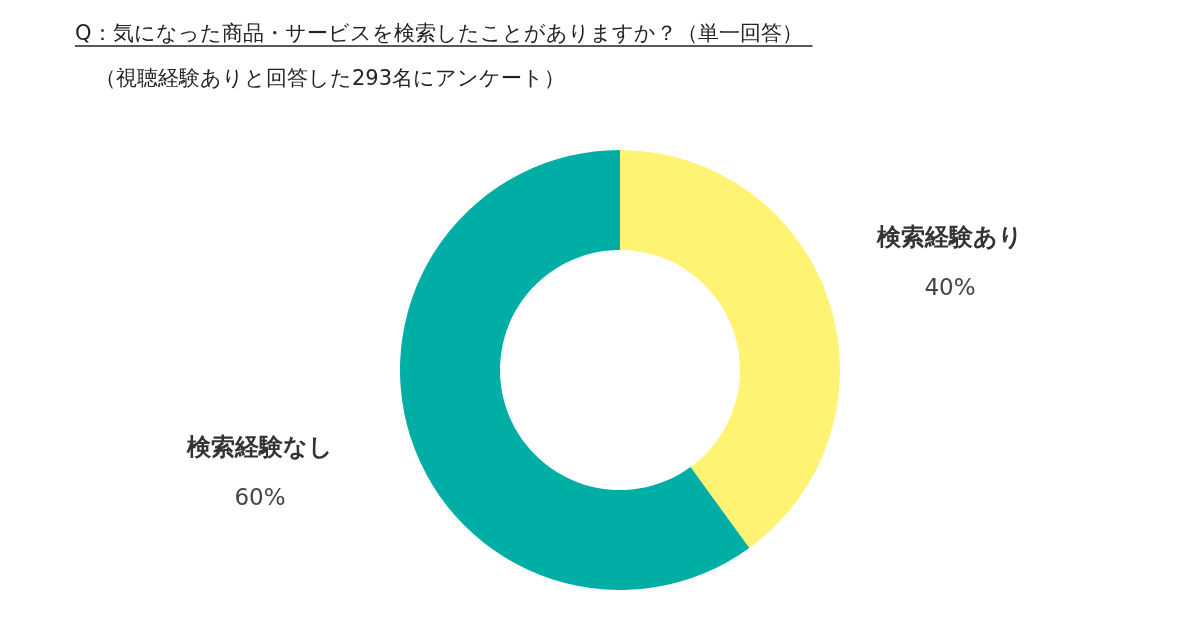 Image resolution: width=1200 pixels, height=630 pixels. Describe the element at coordinates (260, 497) in the screenshot. I see `data-label: 60%` at that location.